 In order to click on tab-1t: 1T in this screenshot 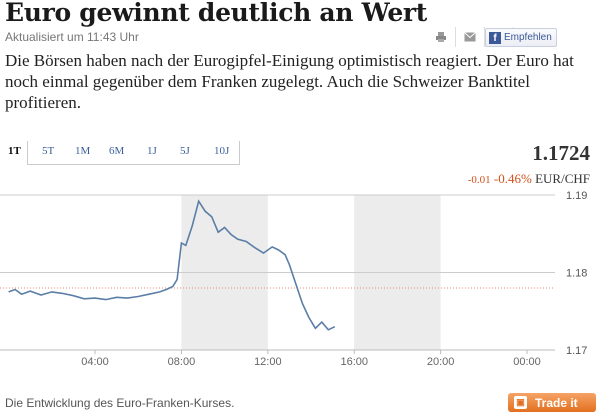, I will do `click(14, 151)`.